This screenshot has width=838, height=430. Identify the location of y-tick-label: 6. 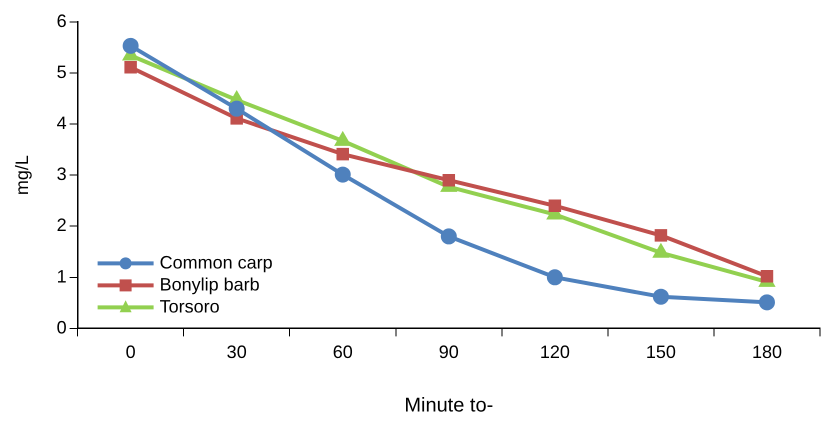
(61, 20).